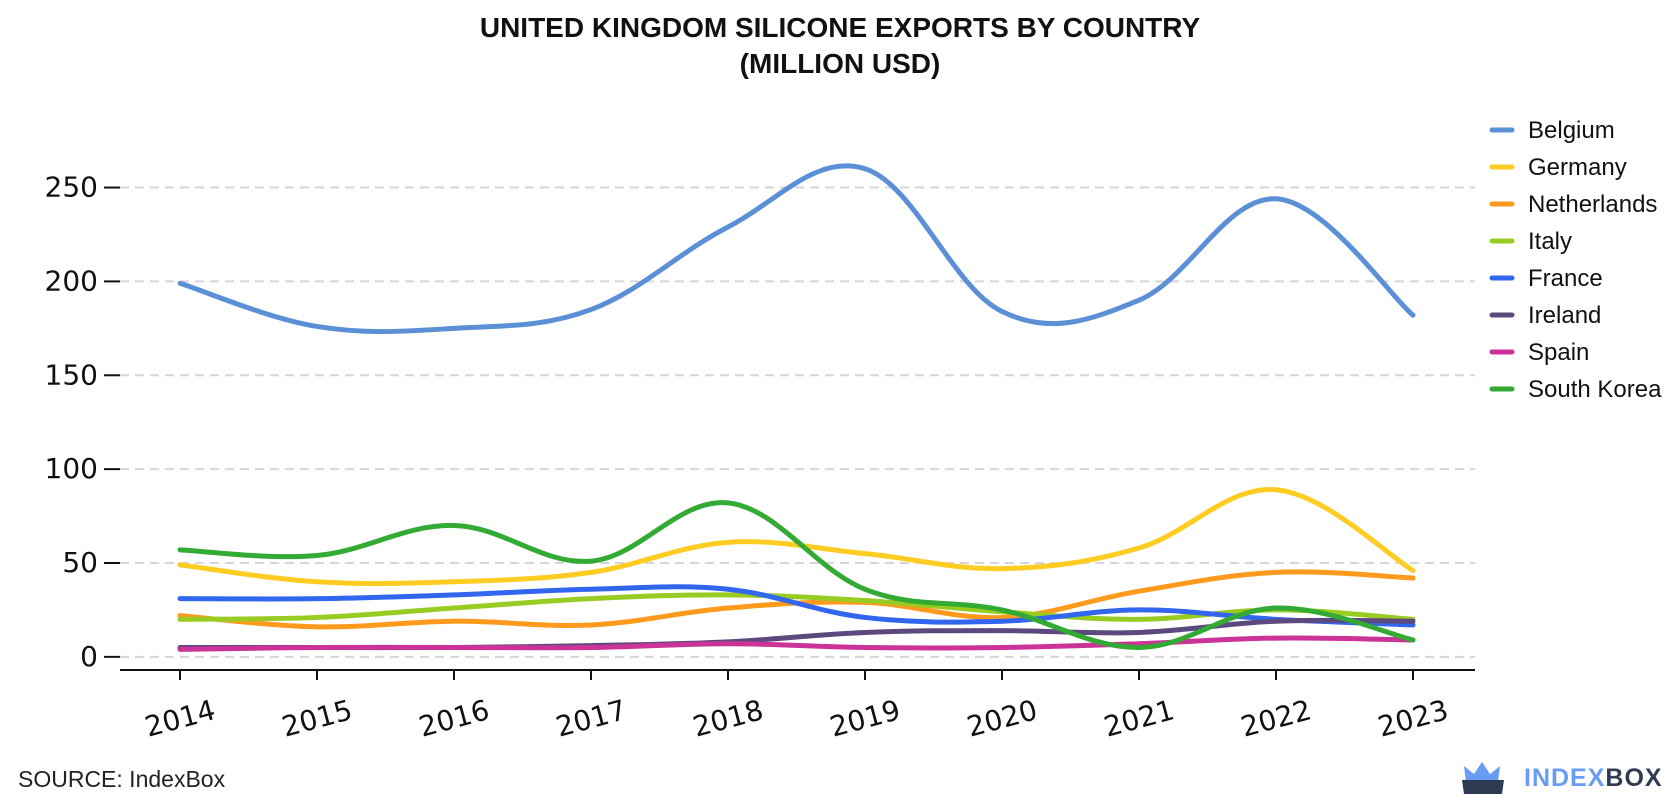 This screenshot has height=801, width=1680. I want to click on x-tick-label: 2019, so click(864, 718).